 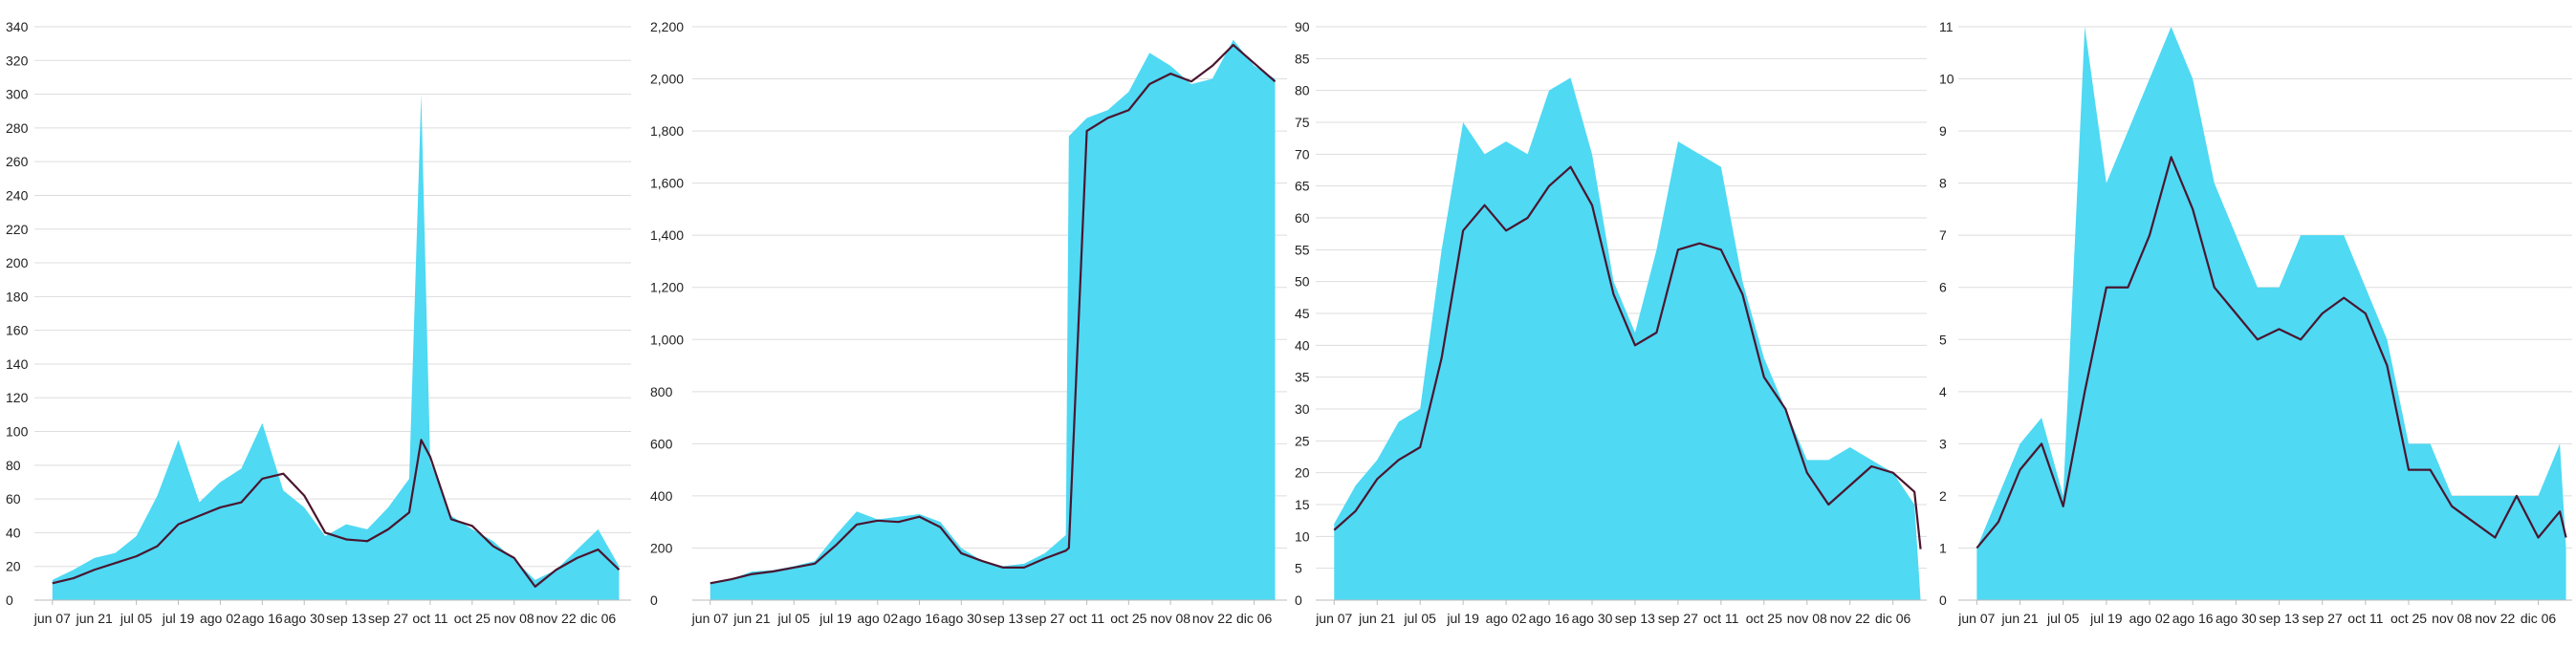 I want to click on y-tick-label: 600, so click(x=661, y=443).